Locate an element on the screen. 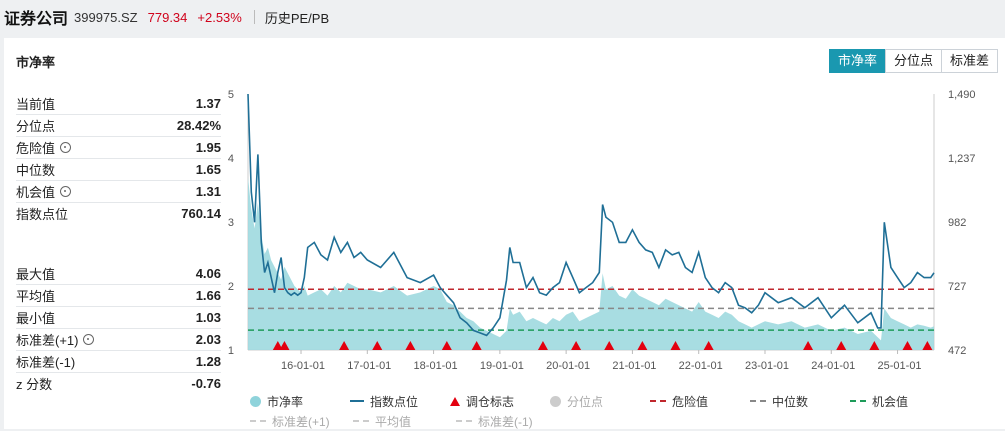 This screenshot has width=1005, height=431. legend-item: 分位点 is located at coordinates (600, 401).